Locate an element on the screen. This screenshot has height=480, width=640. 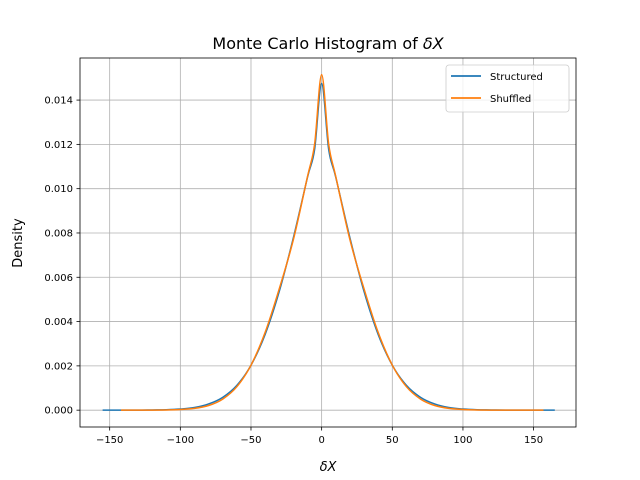
x-tick-label: 150 is located at coordinates (533, 440).